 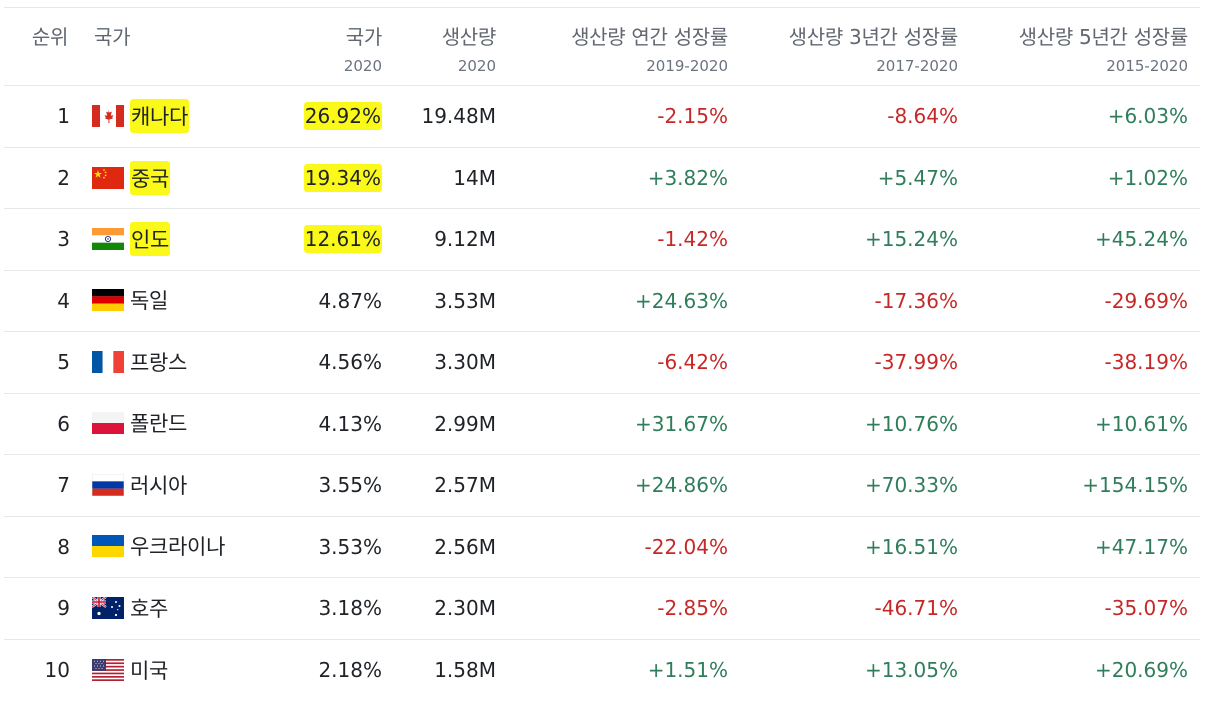 I want to click on column-header-growth-5y: 생산량 5년간 성장률 2015-2020, so click(x=1085, y=46).